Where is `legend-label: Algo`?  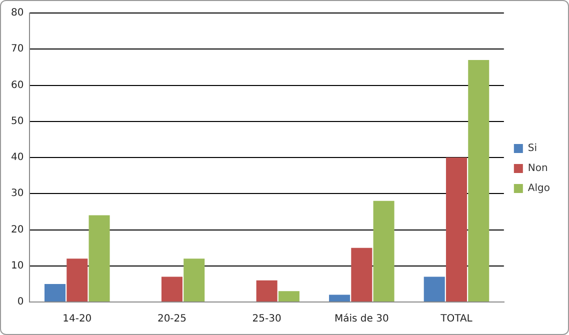
legend-label: Algo is located at coordinates (539, 188).